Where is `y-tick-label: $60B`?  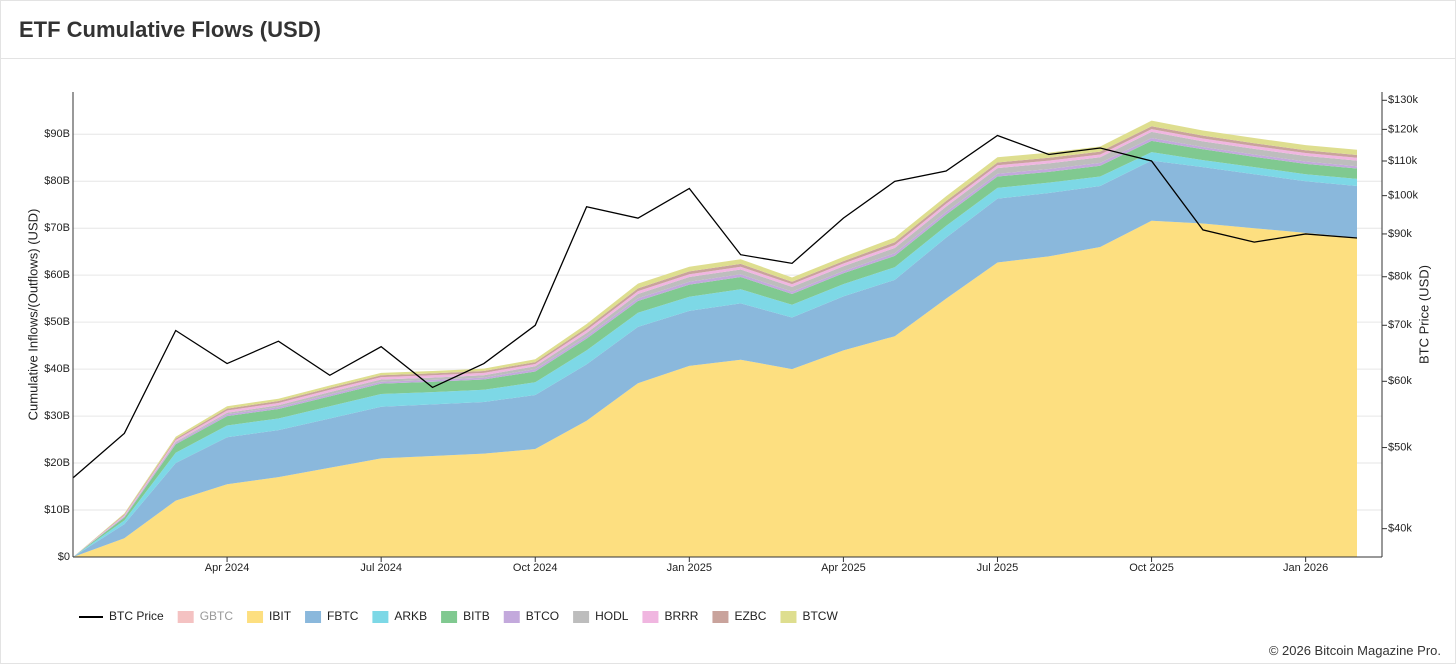 y-tick-label: $60B is located at coordinates (57, 275).